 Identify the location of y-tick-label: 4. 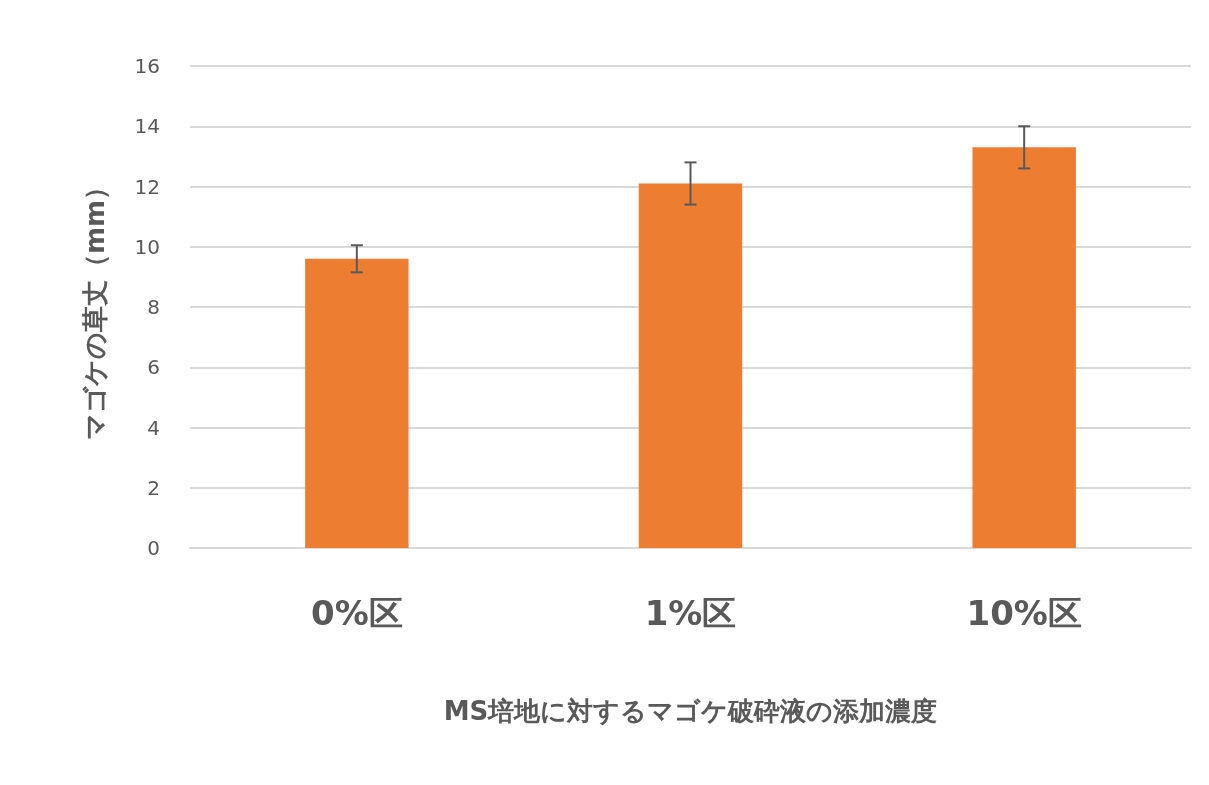
(153, 427).